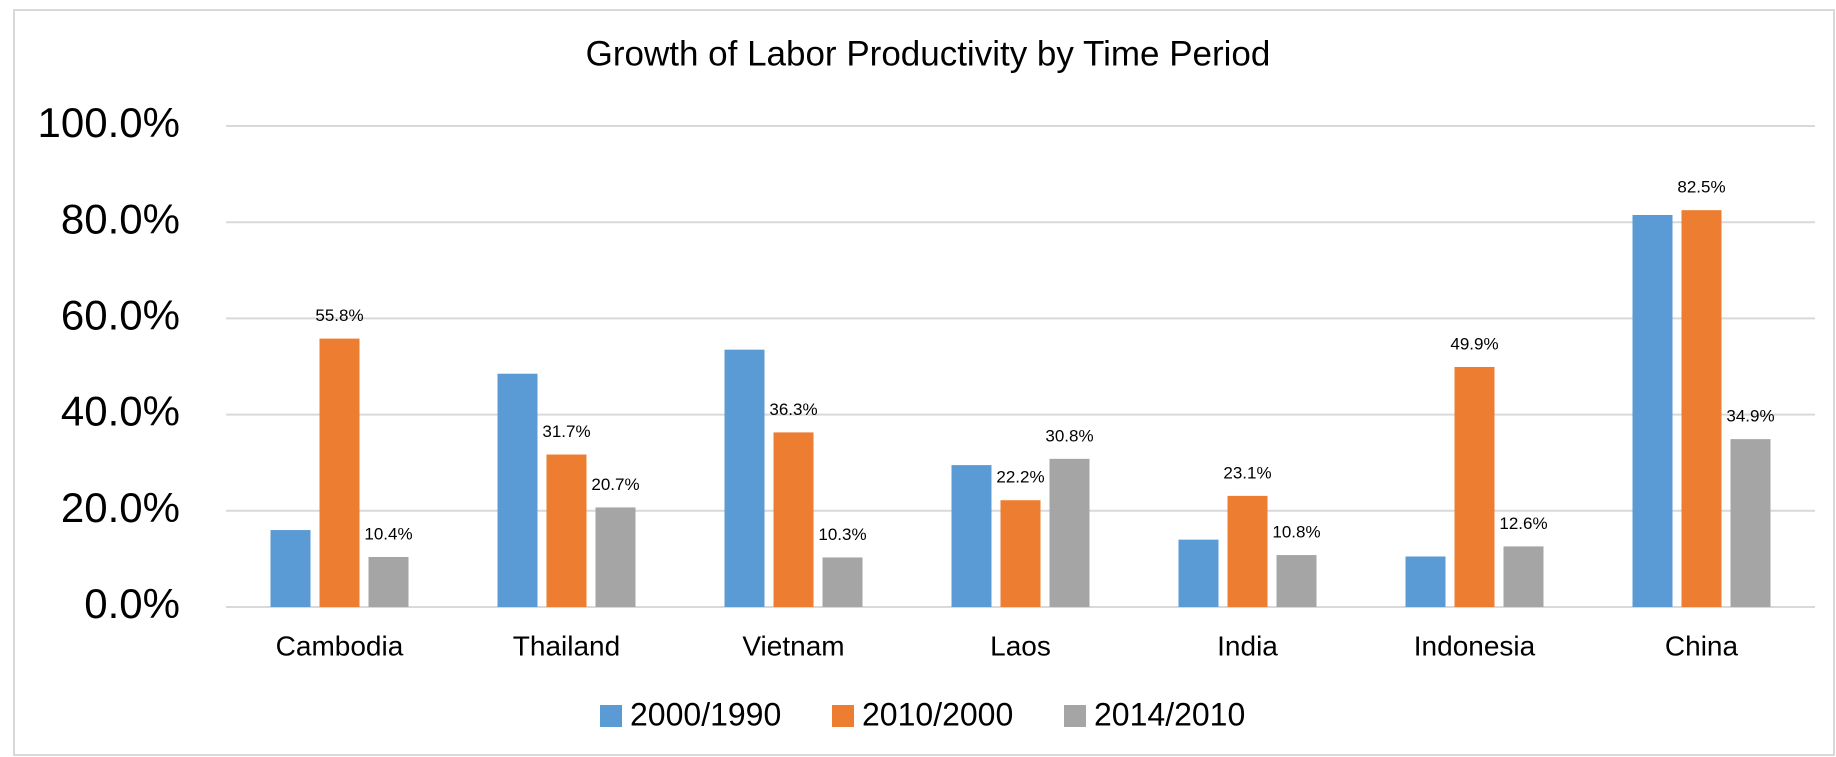 This screenshot has width=1836, height=757. What do you see at coordinates (937, 714) in the screenshot?
I see `legend-label: 2010/2000` at bounding box center [937, 714].